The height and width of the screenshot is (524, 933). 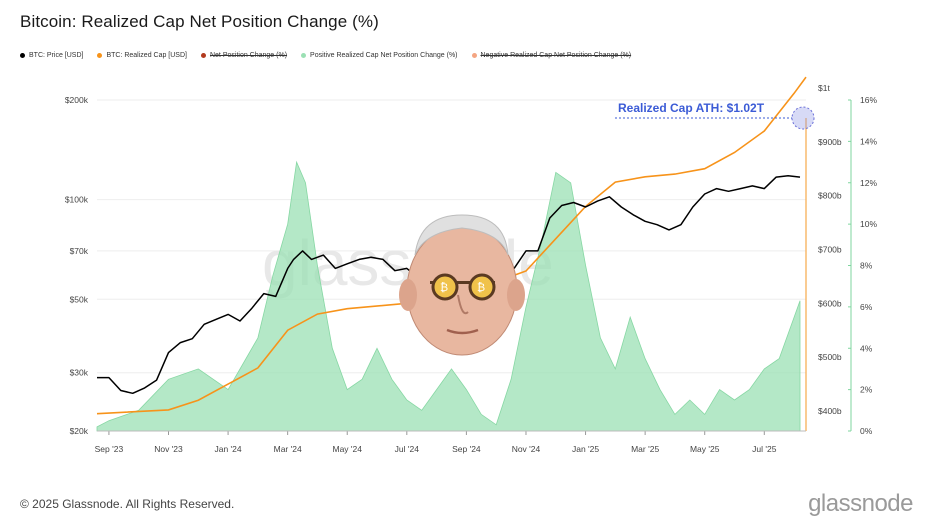 What do you see at coordinates (830, 142) in the screenshot?
I see `y-tick-label-mid: $900b` at bounding box center [830, 142].